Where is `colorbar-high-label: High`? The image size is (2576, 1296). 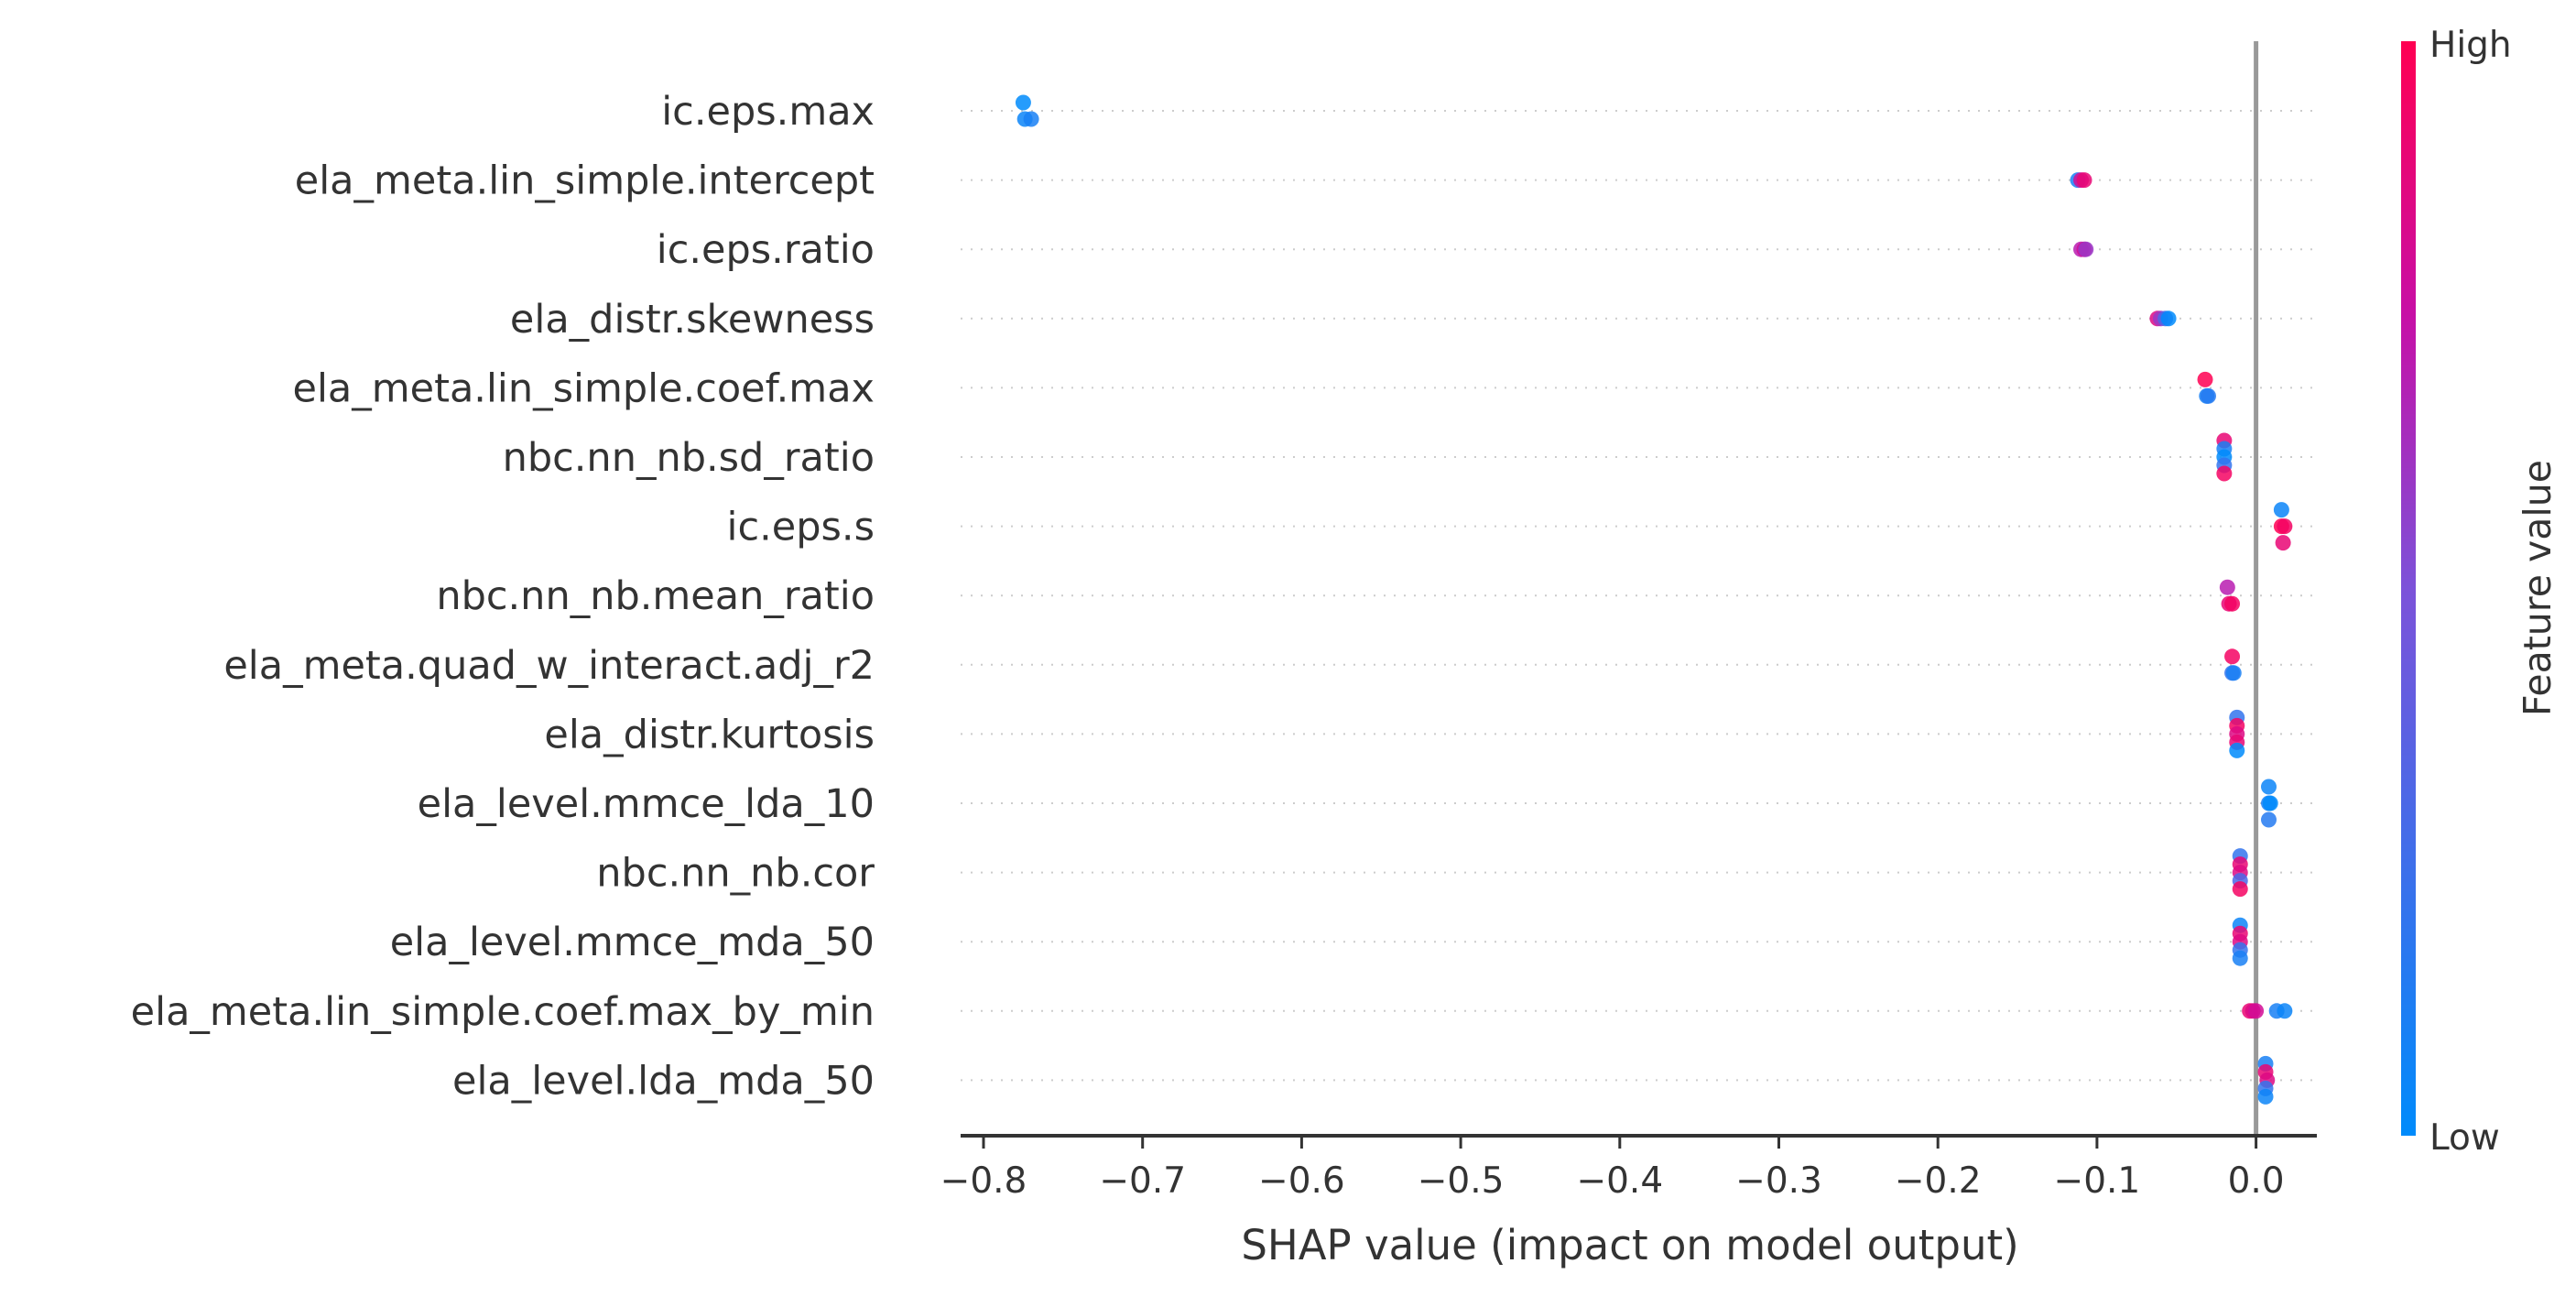
colorbar-high-label: High is located at coordinates (2470, 46).